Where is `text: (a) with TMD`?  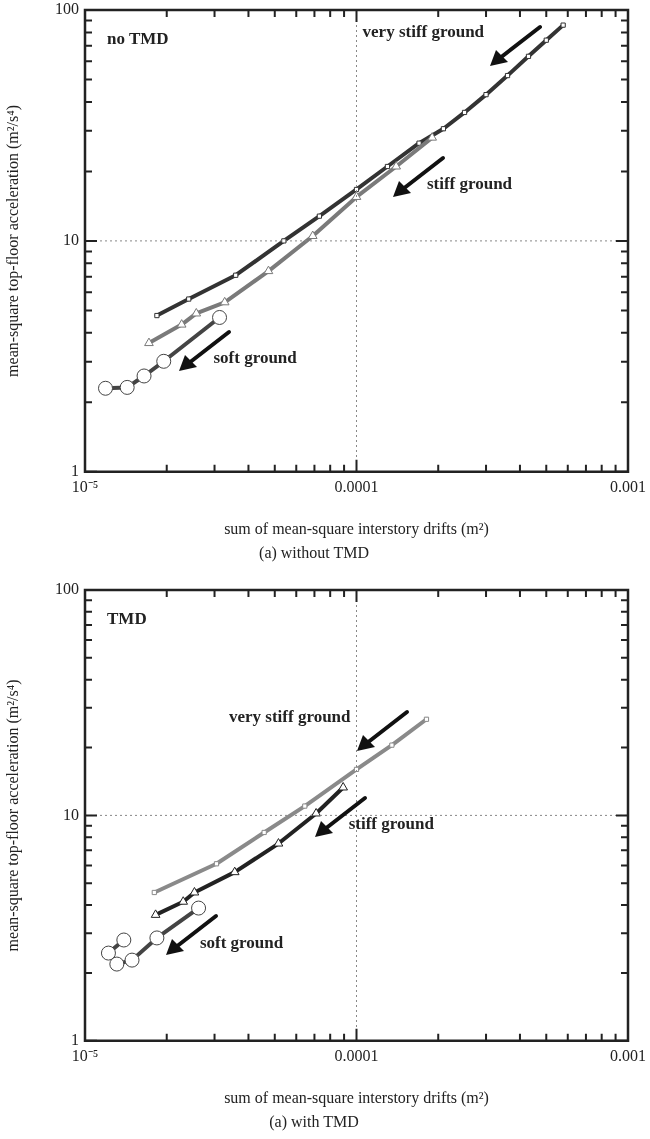 text: (a) with TMD is located at coordinates (314, 1121).